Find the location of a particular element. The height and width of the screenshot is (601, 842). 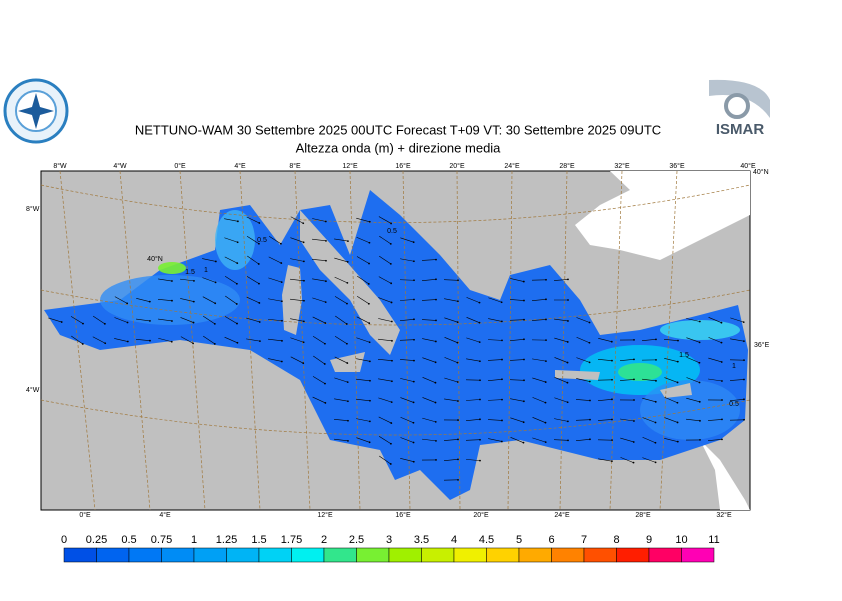

colorbar-label: 1.5 is located at coordinates (258, 540).